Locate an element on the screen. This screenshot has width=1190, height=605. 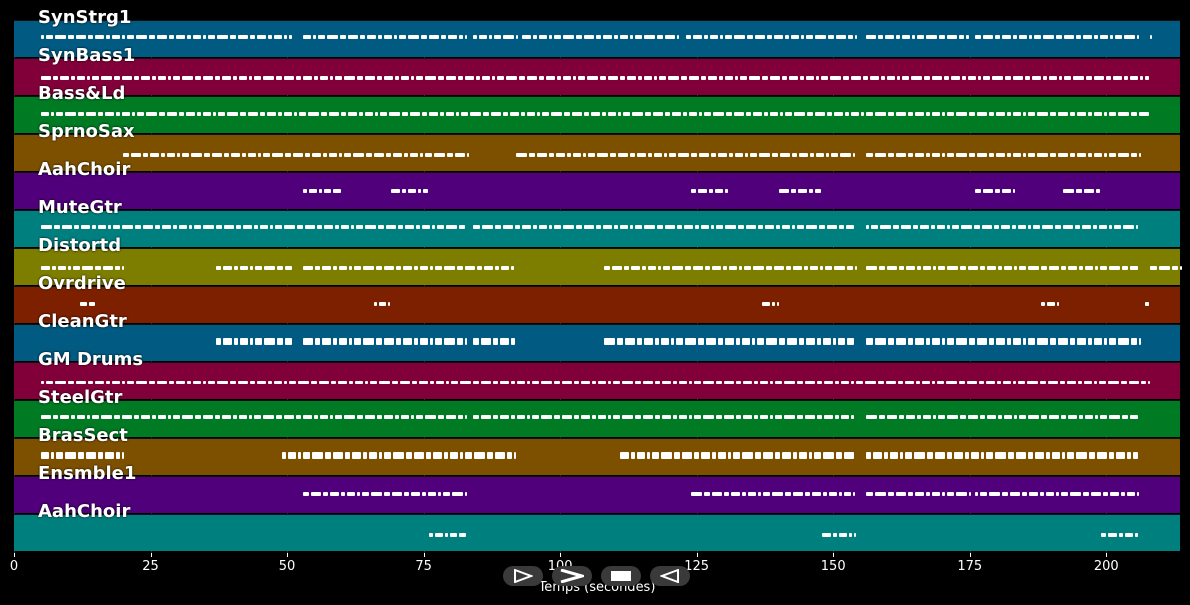
stop-button is located at coordinates (621, 576).